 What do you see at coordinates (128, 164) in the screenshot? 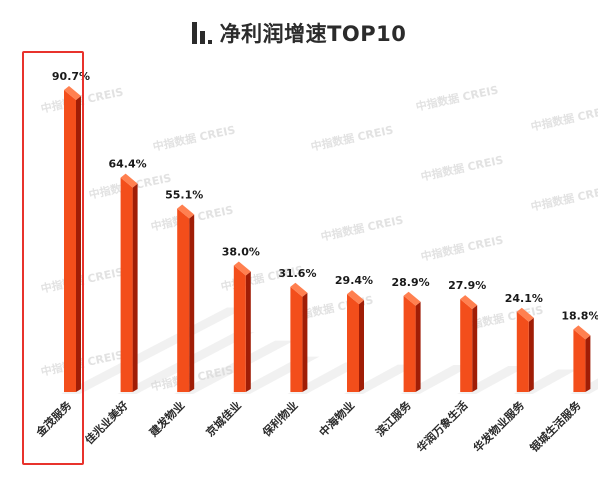
I see `data-label: 64.4%` at bounding box center [128, 164].